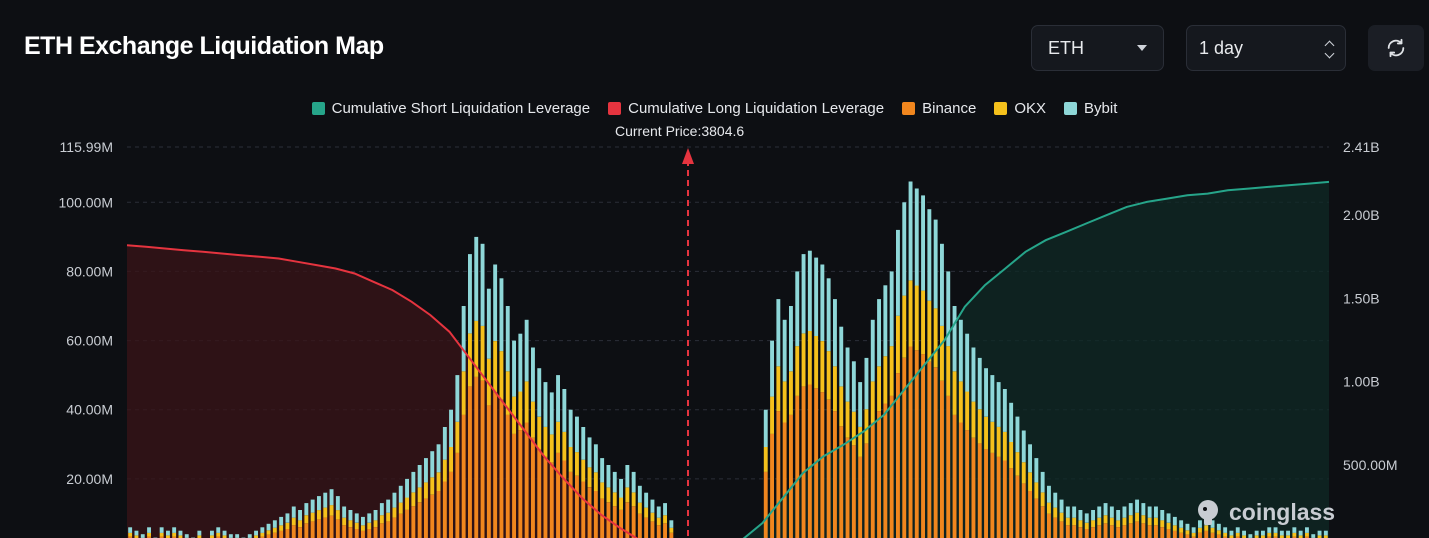 The height and width of the screenshot is (538, 1429). I want to click on y-left-tick-label: 100.00M, so click(86, 202).